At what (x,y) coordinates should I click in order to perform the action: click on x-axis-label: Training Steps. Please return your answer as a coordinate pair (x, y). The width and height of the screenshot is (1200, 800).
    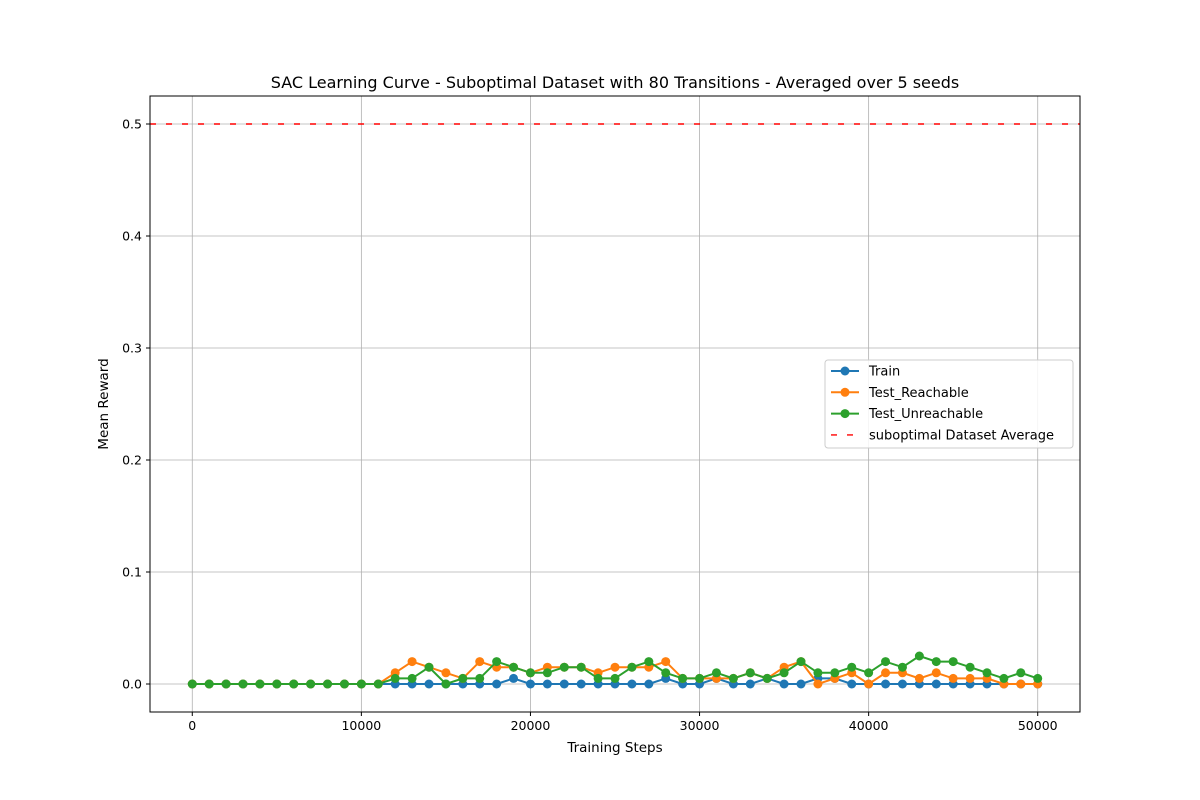
    Looking at the image, I should click on (614, 748).